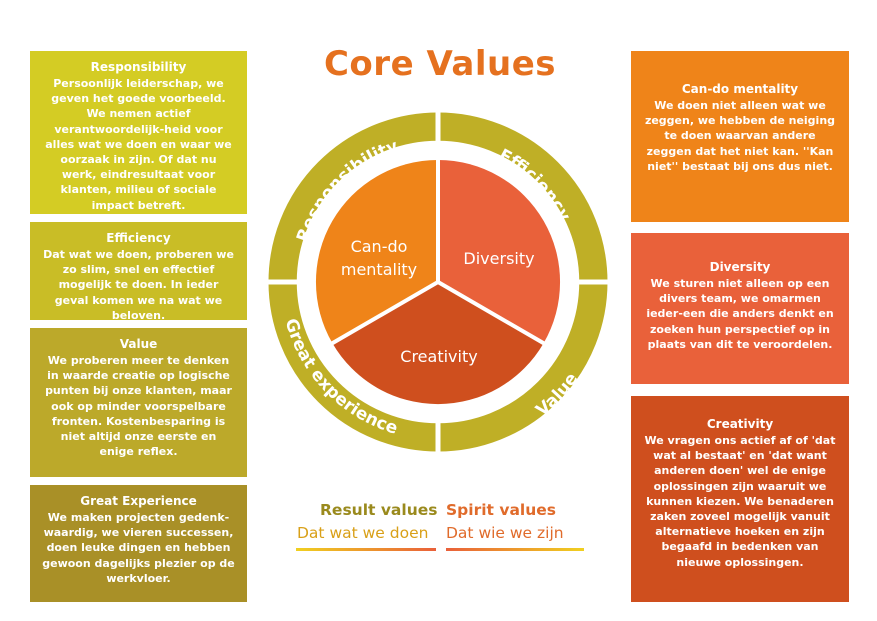 The height and width of the screenshot is (621, 877). Describe the element at coordinates (515, 549) in the screenshot. I see `legend-spirit-line` at that location.